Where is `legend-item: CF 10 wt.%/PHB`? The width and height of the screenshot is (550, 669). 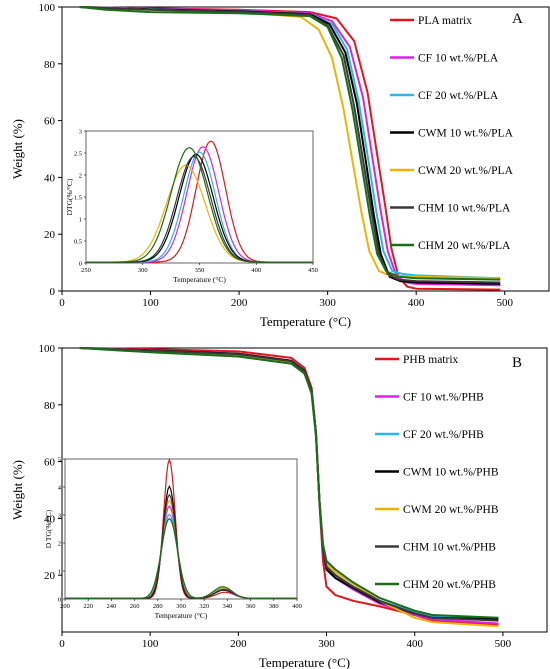 legend-item: CF 10 wt.%/PHB is located at coordinates (429, 398).